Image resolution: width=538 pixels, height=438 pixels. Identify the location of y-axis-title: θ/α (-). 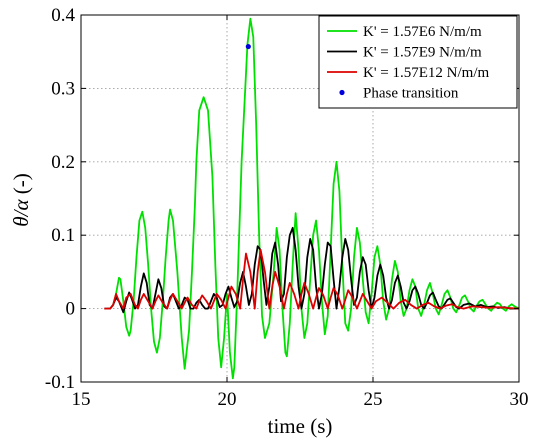
(21, 199).